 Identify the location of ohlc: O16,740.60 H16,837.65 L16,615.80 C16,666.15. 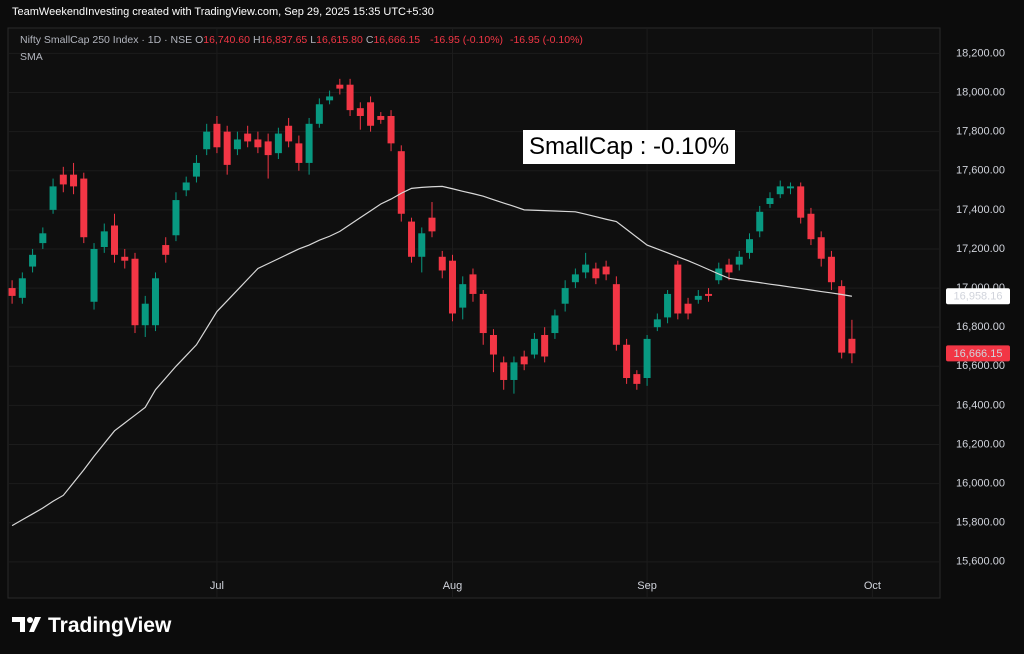
(309, 40).